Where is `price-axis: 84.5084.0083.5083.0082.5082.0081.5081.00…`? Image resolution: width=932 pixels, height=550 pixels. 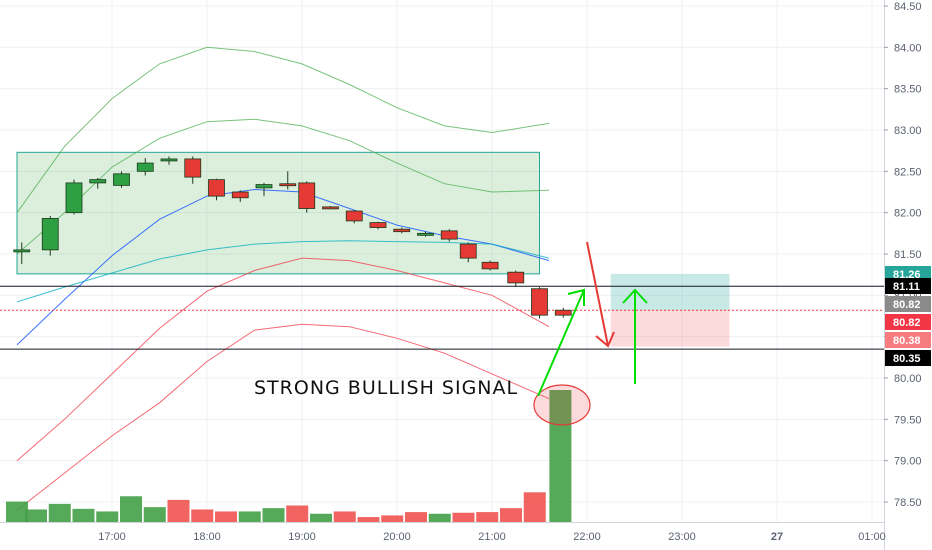
price-axis: 84.5084.0083.5083.0082.5082.0081.5081.00… is located at coordinates (908, 275).